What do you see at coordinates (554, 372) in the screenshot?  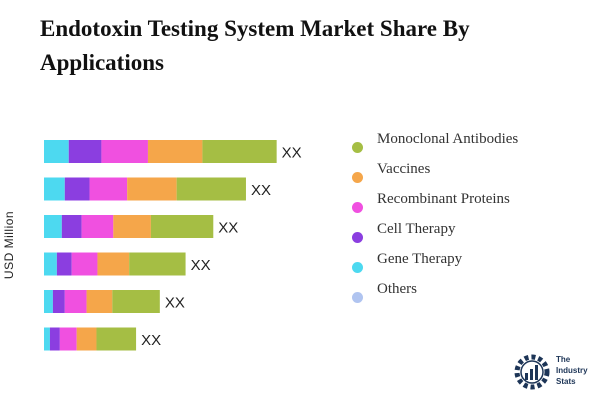 I see `brand-logo: The Industry Stats` at bounding box center [554, 372].